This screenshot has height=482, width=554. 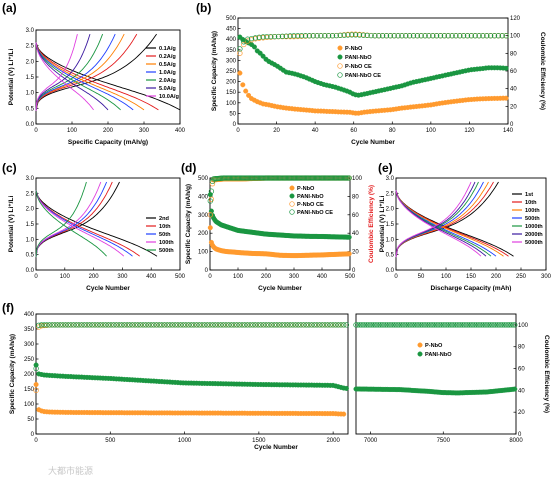 I want to click on panel-c-xtick-label: 100, so click(x=65, y=277).